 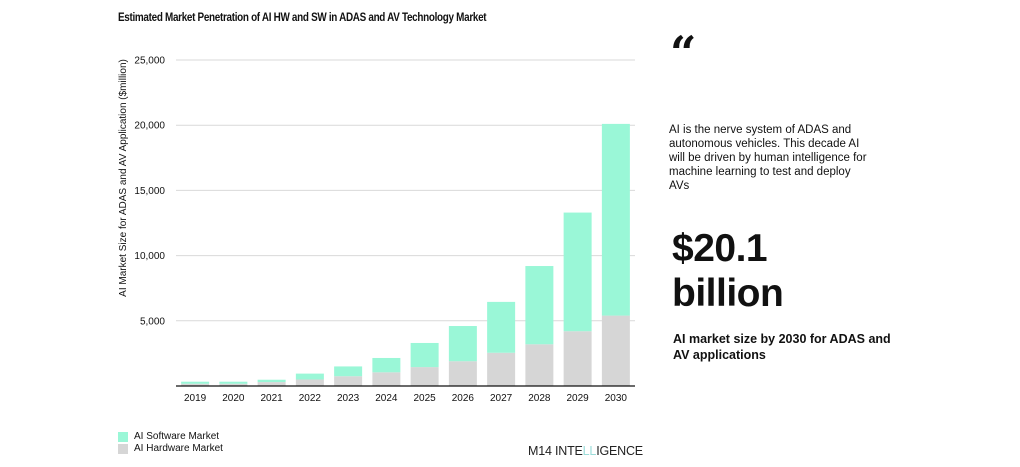 I want to click on brand-logo: M14 INTELLIGENCE, so click(x=585, y=451).